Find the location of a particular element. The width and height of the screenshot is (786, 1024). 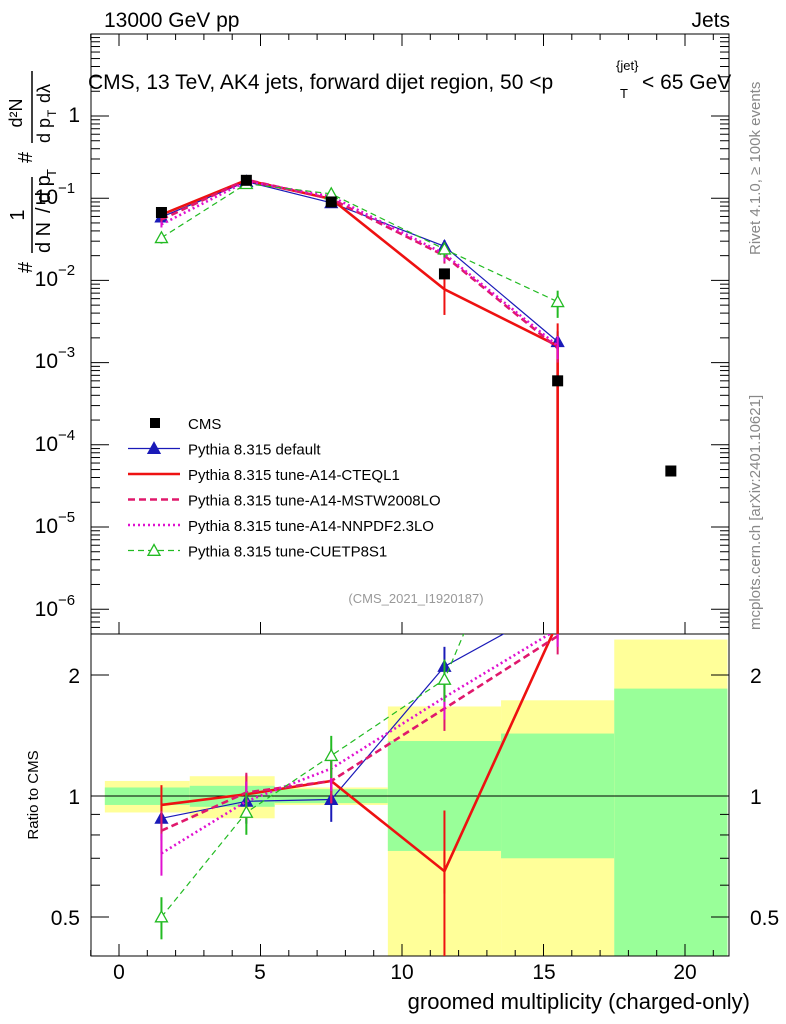

legend-label-2: Pythia 8.315 tune-A14-CTEQL1 is located at coordinates (294, 475).